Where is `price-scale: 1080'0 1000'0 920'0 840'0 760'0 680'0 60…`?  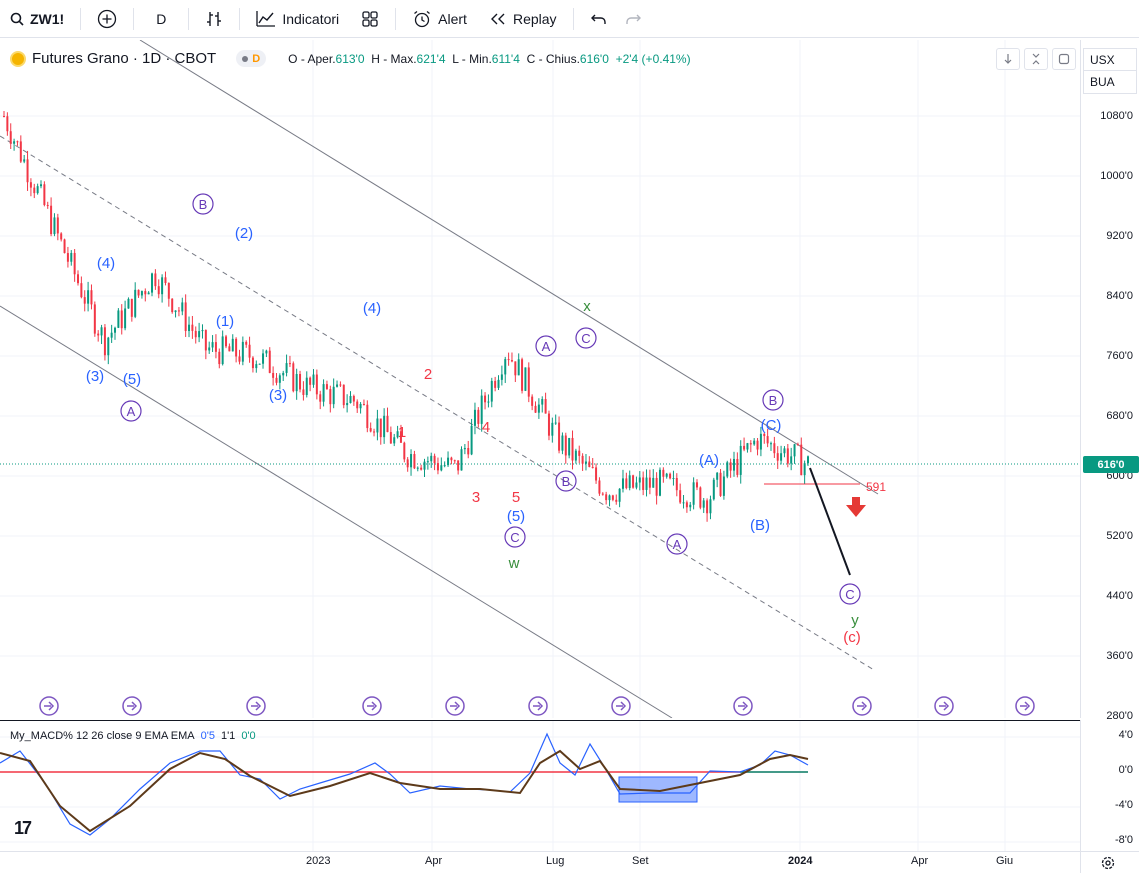 price-scale: 1080'0 1000'0 920'0 840'0 760'0 680'0 60… is located at coordinates (1109, 381).